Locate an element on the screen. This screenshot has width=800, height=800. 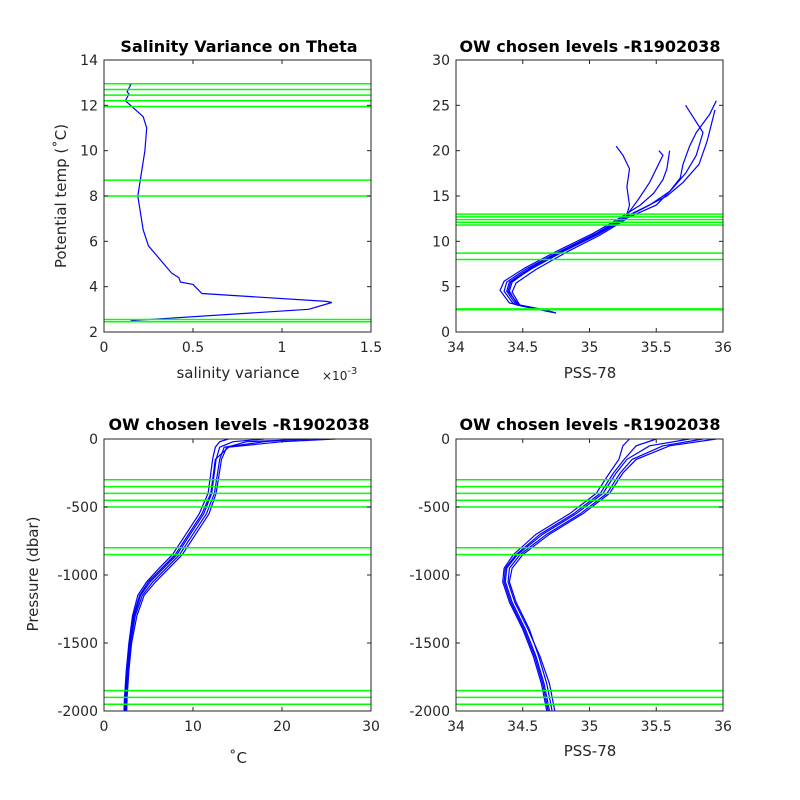
x-tick-label: 0.5 is located at coordinates (193, 348).